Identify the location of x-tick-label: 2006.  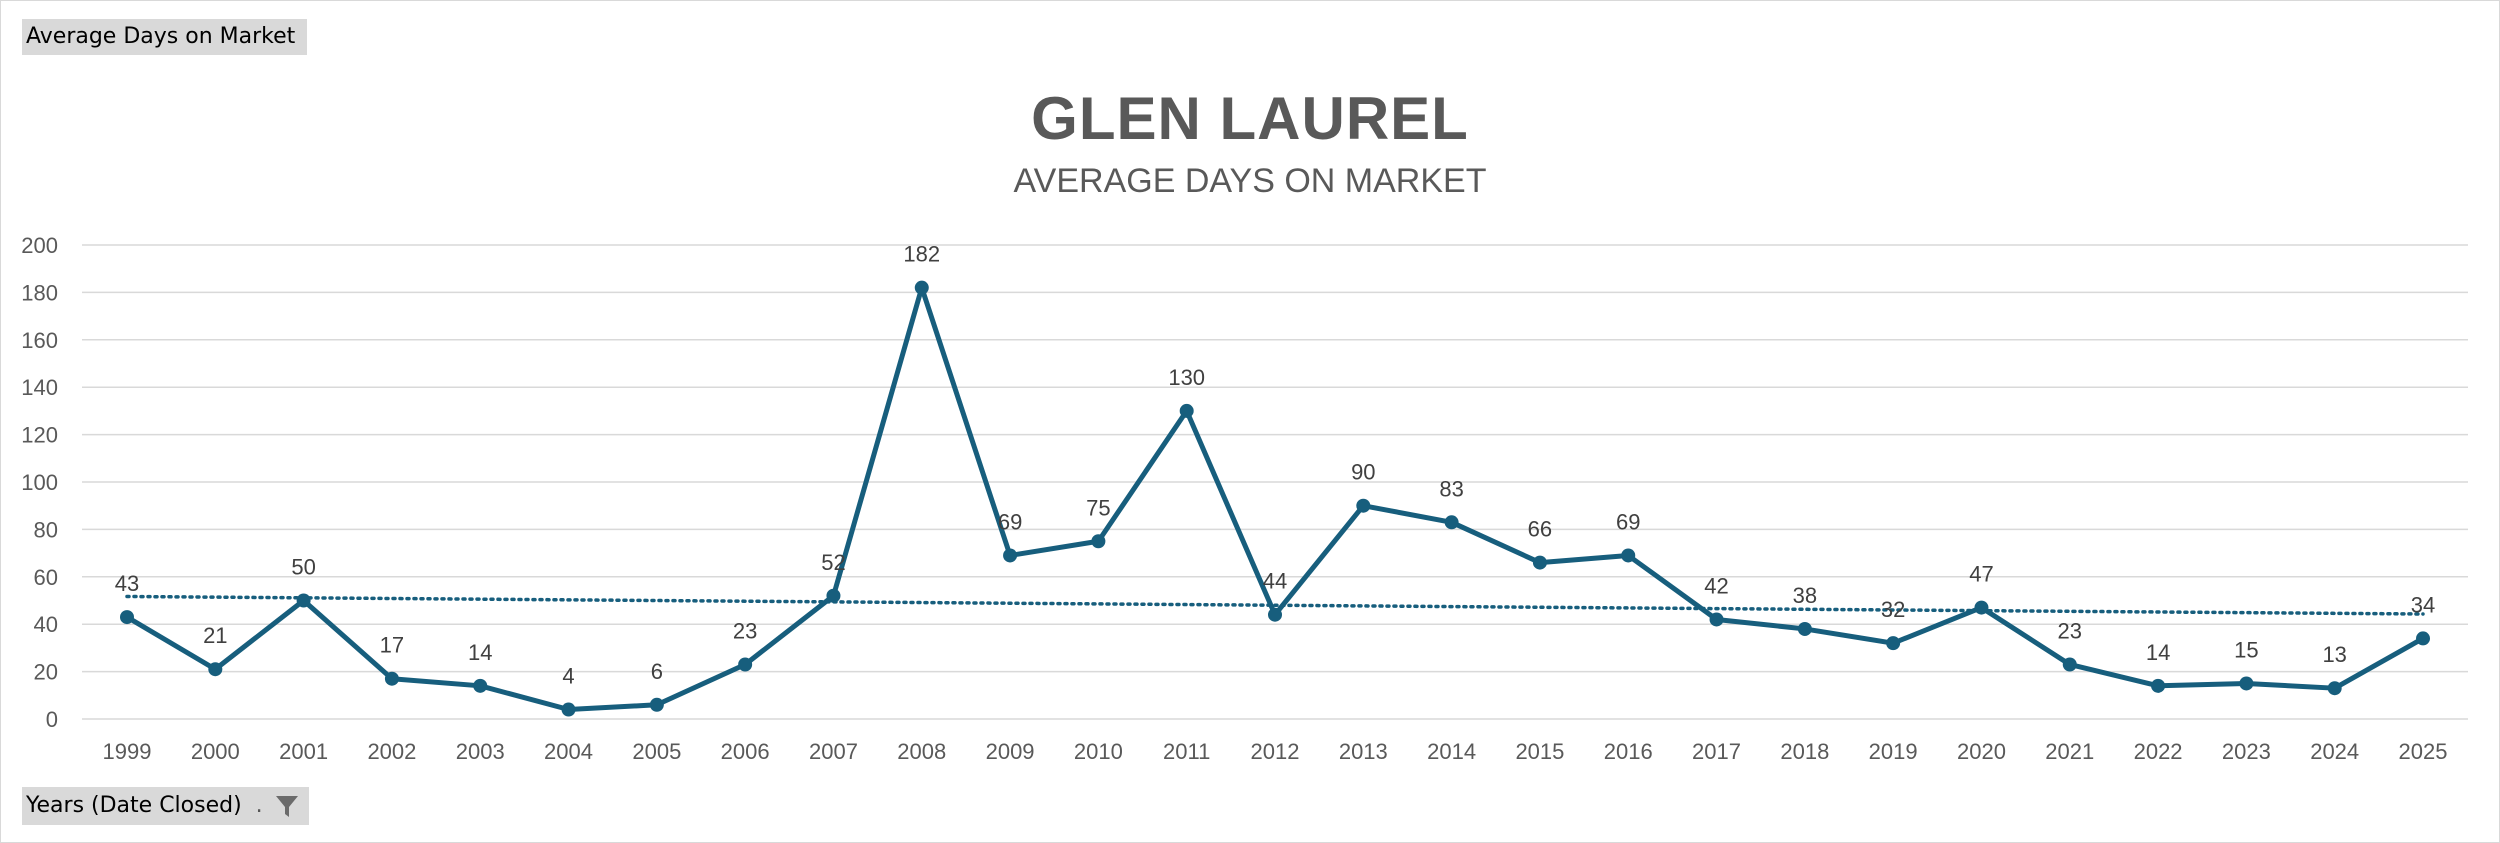
(745, 751).